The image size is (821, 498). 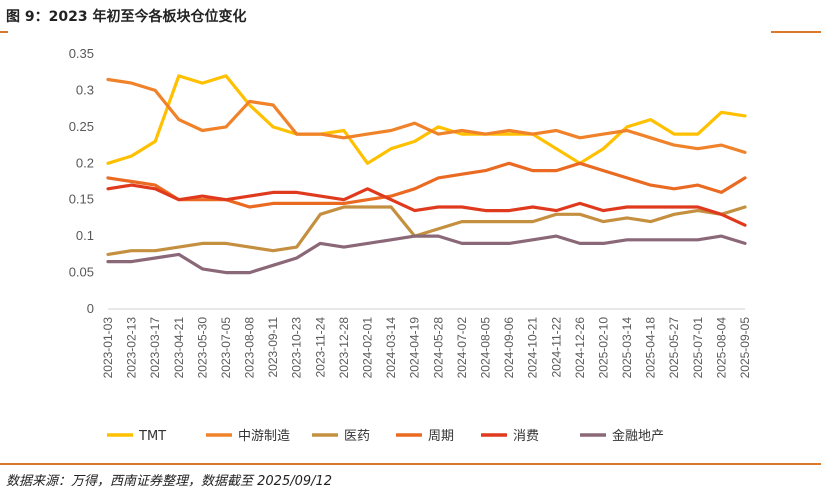 I want to click on x-tick-label: 2023-12-28, so click(x=344, y=348).